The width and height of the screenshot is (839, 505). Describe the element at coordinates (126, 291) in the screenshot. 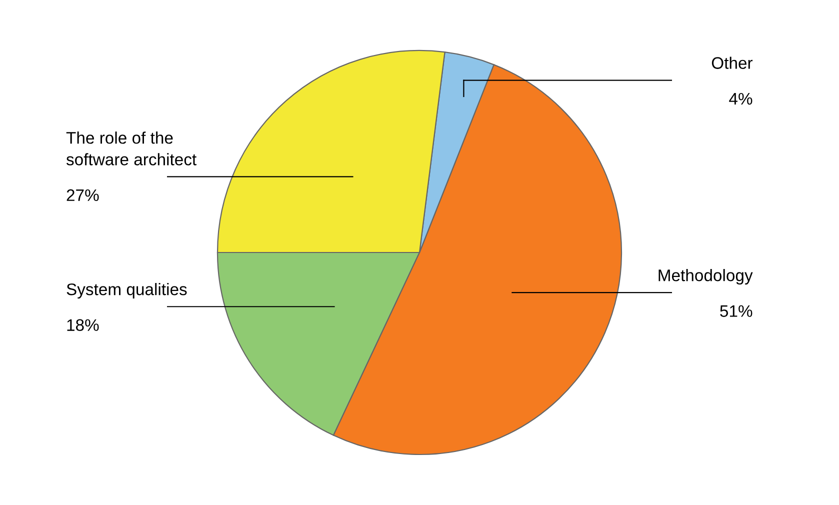

I see `slice-label: System qualities` at that location.